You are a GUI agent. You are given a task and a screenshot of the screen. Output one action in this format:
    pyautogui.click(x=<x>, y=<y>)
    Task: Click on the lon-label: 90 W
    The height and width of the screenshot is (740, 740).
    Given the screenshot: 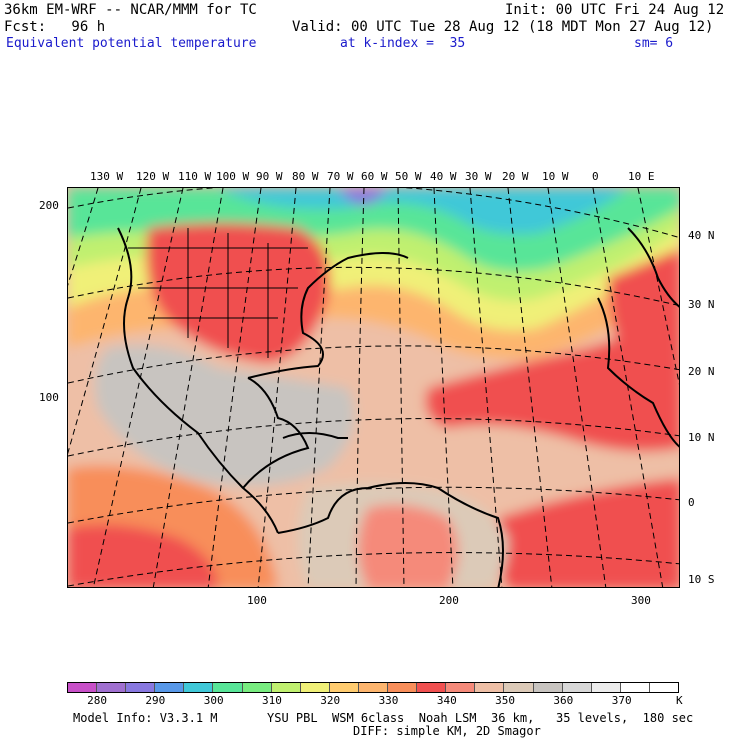 What is the action you would take?
    pyautogui.click(x=269, y=176)
    